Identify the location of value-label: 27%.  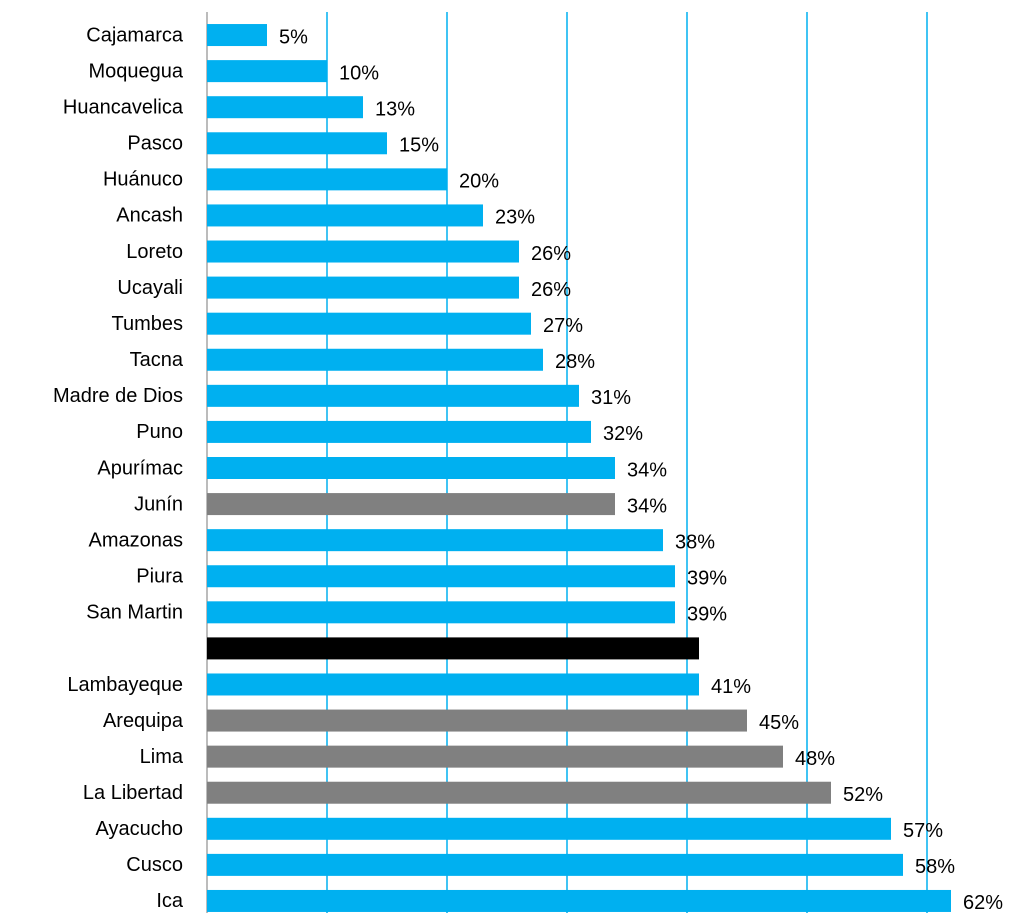
(563, 326).